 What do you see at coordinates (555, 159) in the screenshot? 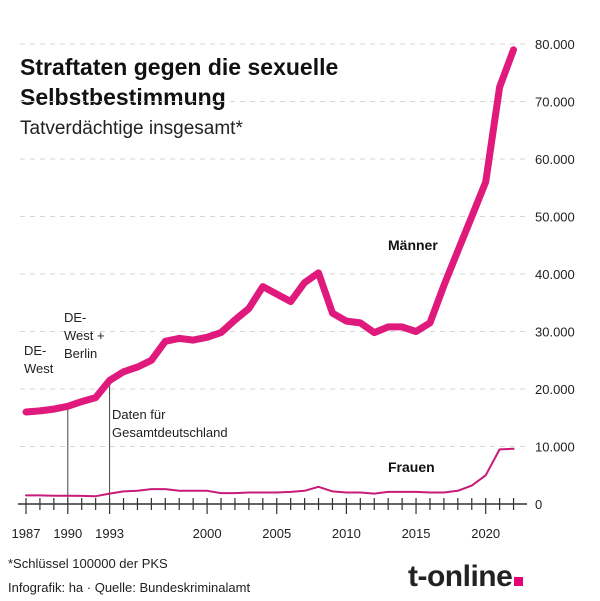
I see `y-tick-label: 60.000` at bounding box center [555, 159].